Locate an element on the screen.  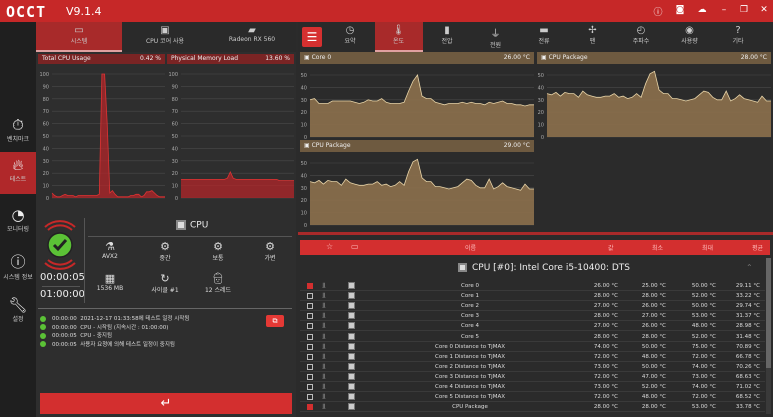
thermometer-icon: ⫫ is located at coordinates (324, 375).